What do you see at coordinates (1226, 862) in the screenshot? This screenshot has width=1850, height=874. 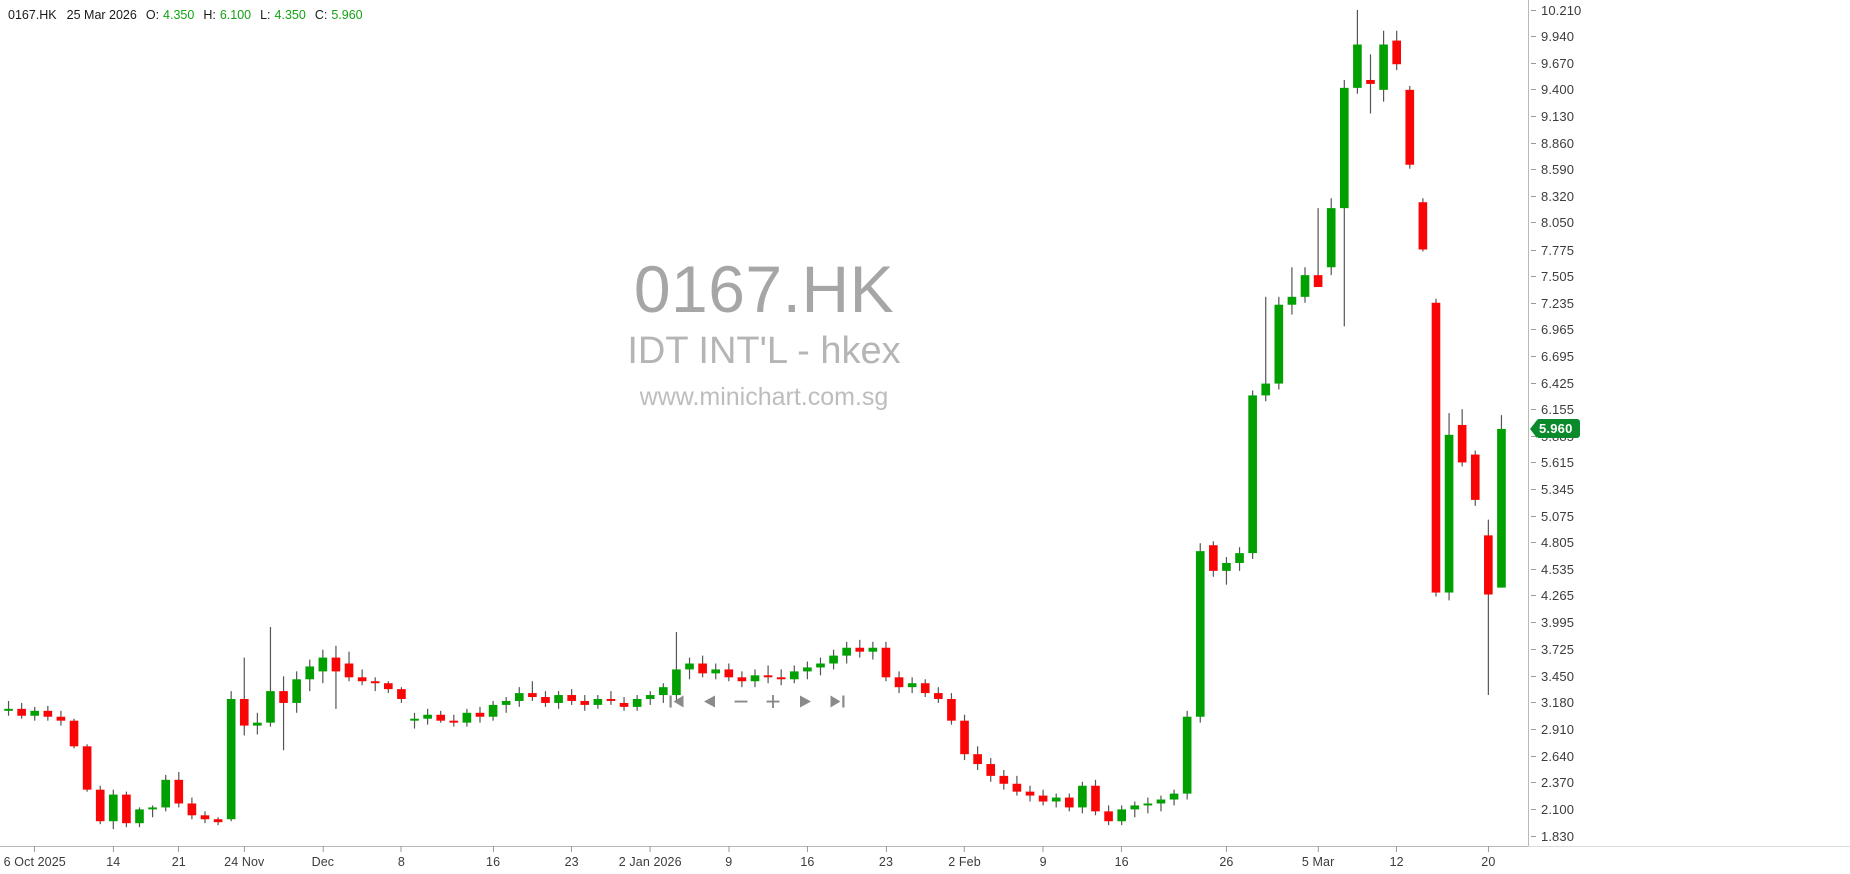 I see `date-tick-label: 26` at bounding box center [1226, 862].